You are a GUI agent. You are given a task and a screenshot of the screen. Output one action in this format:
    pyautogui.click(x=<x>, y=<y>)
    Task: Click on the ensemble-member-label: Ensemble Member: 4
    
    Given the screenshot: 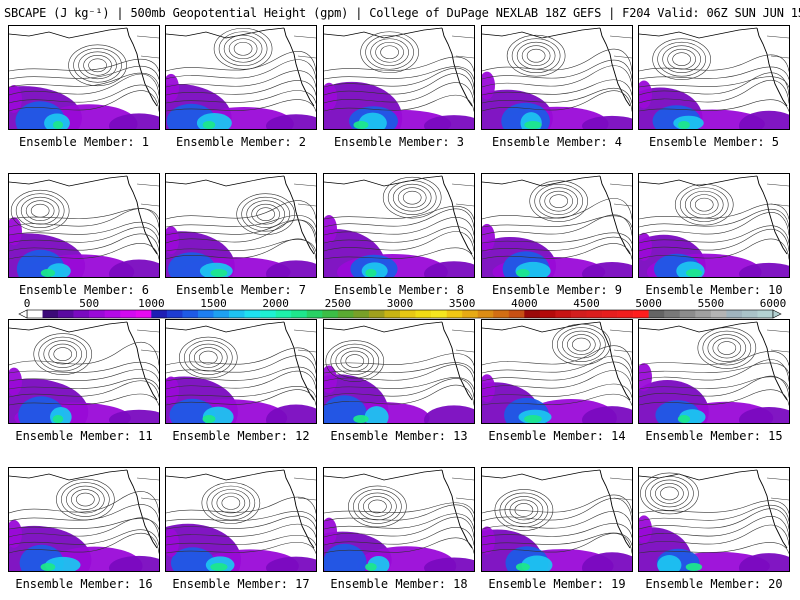 What is the action you would take?
    pyautogui.click(x=557, y=142)
    